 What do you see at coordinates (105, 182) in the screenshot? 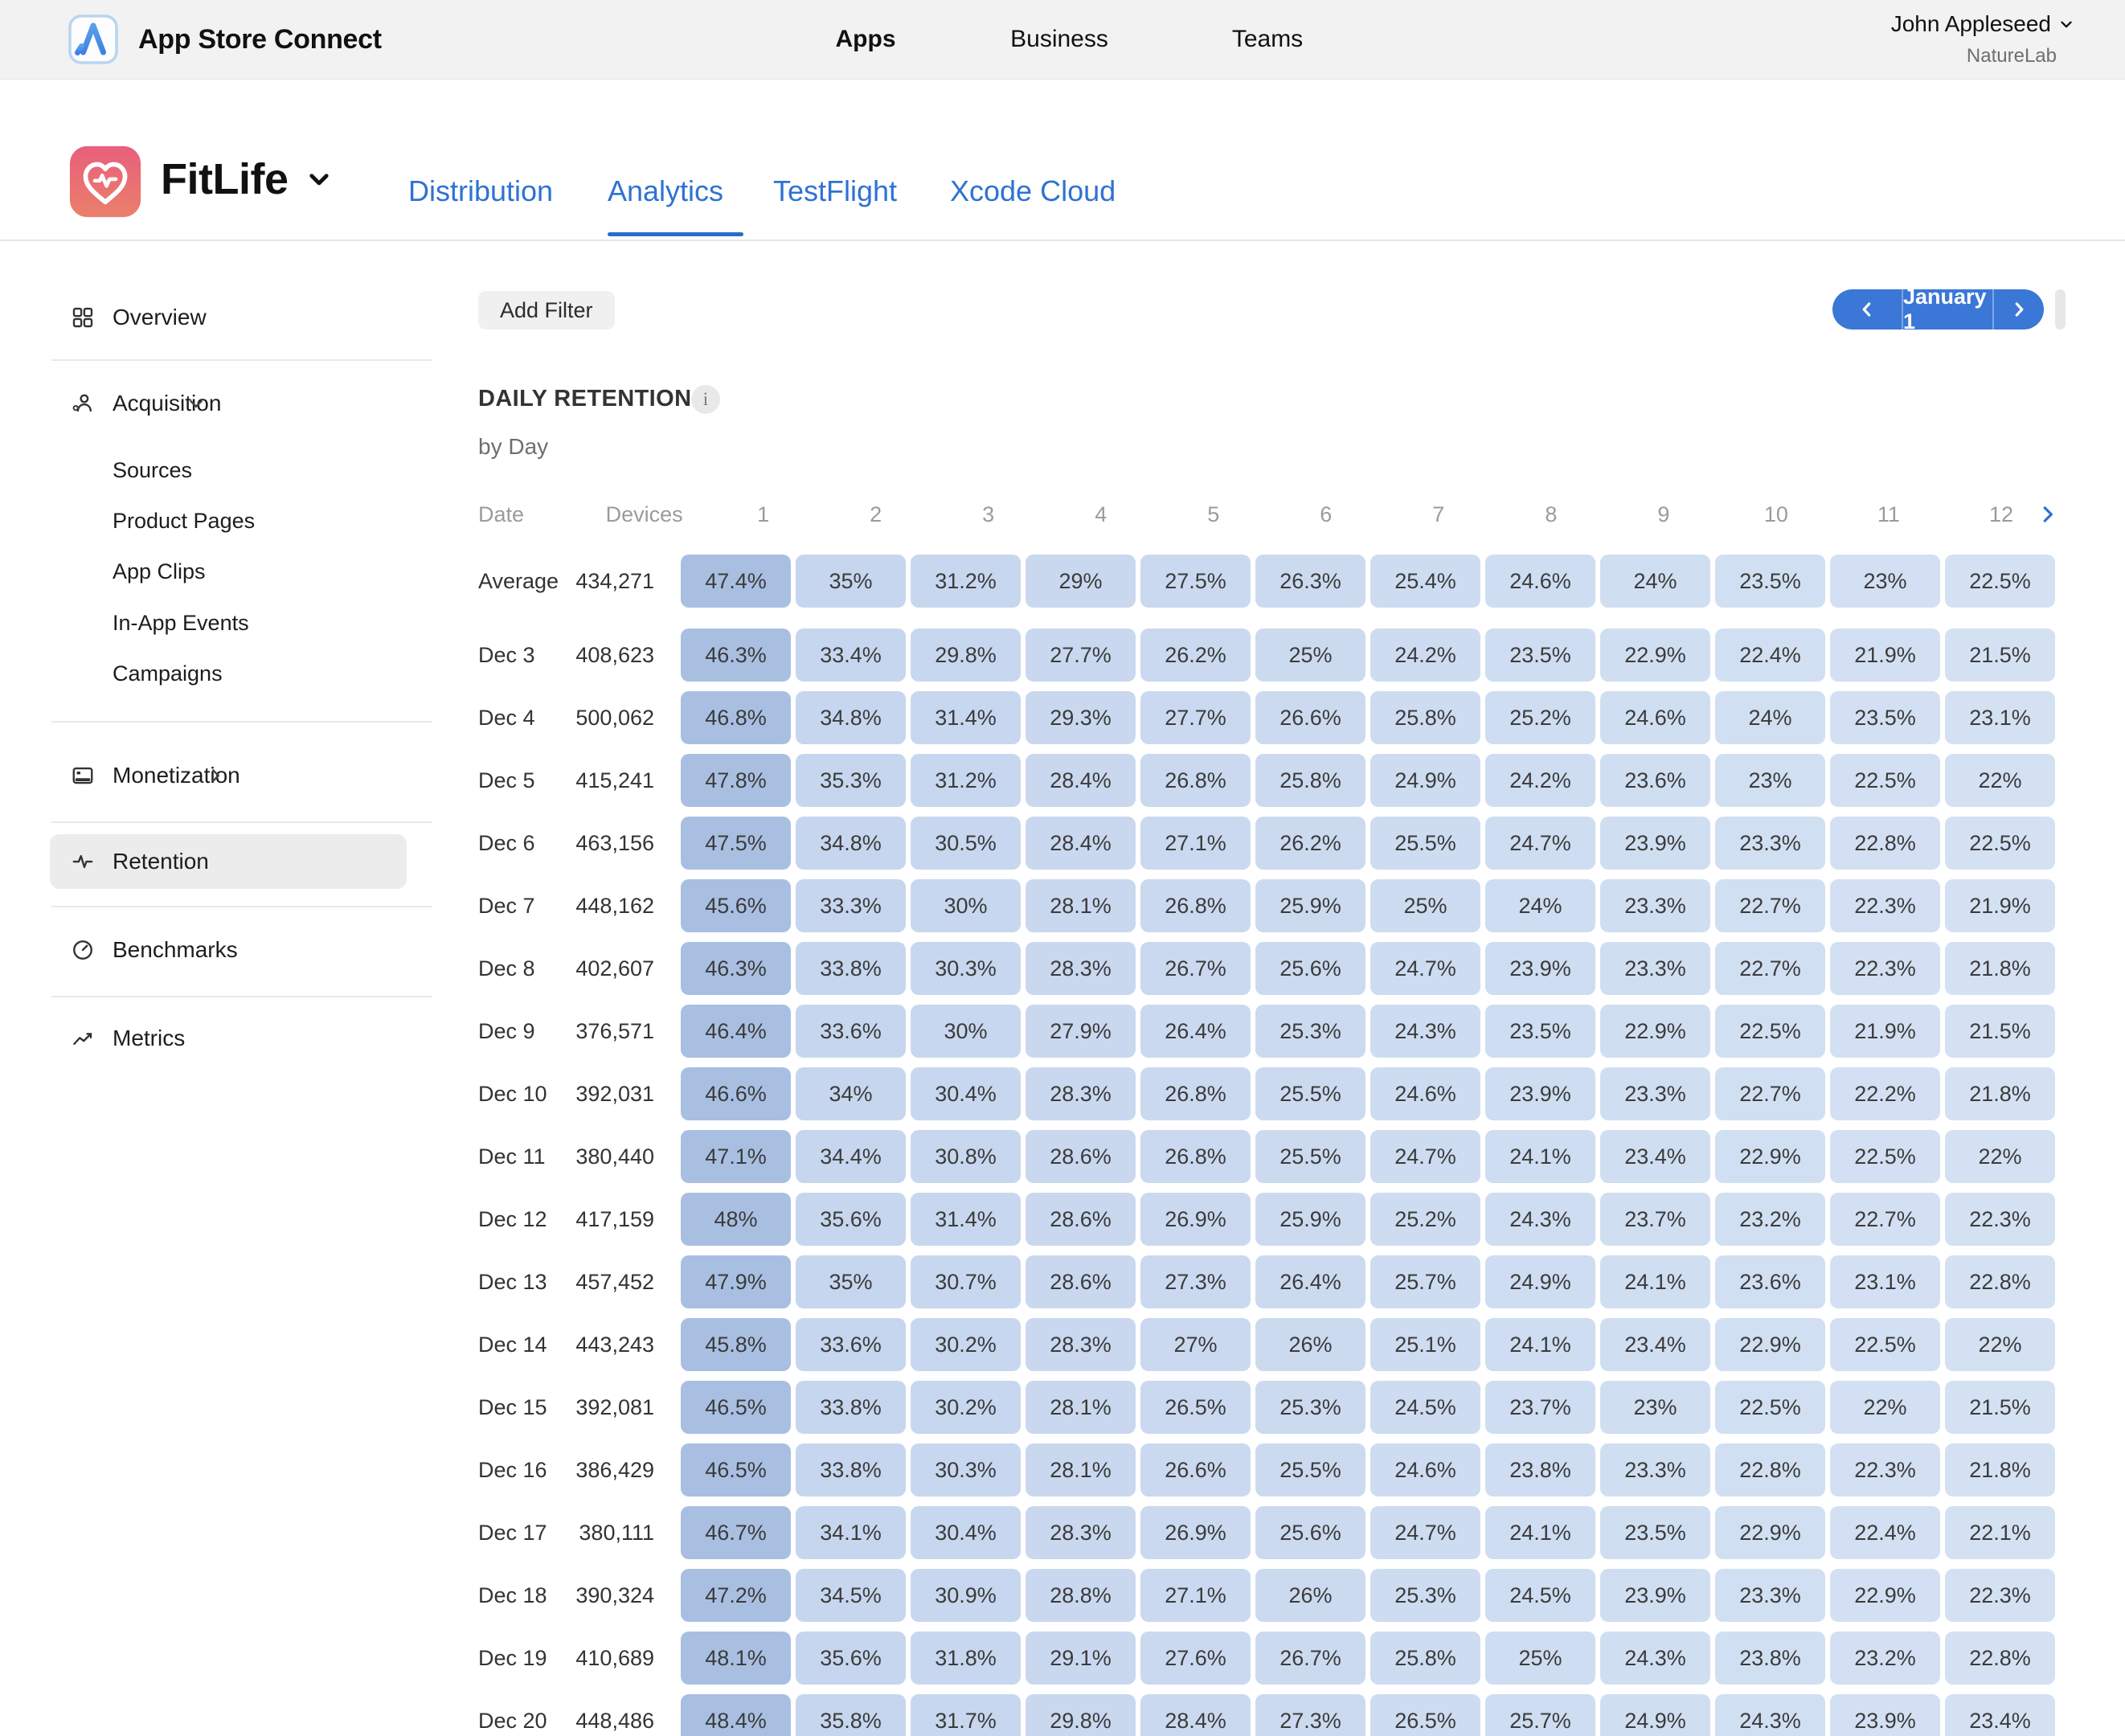
I see `fitlife-app-icon` at bounding box center [105, 182].